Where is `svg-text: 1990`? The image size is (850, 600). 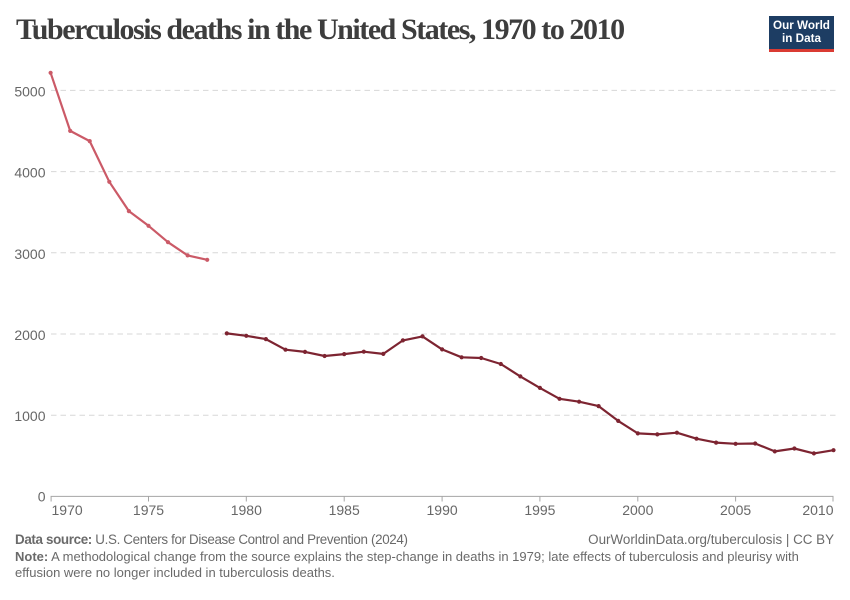 svg-text: 1990 is located at coordinates (442, 510).